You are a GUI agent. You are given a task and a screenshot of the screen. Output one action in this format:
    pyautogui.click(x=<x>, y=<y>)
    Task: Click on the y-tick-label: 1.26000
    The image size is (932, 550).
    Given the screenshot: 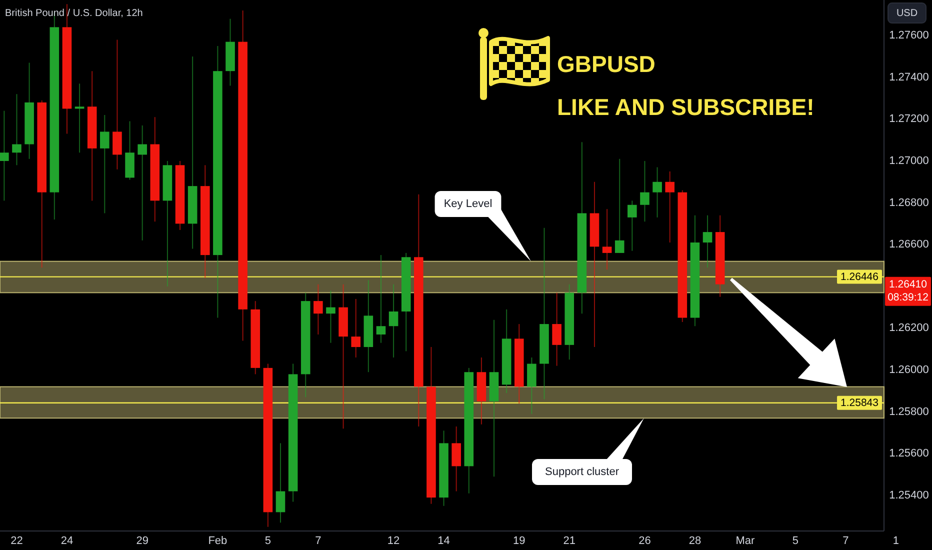 What is the action you would take?
    pyautogui.click(x=909, y=370)
    